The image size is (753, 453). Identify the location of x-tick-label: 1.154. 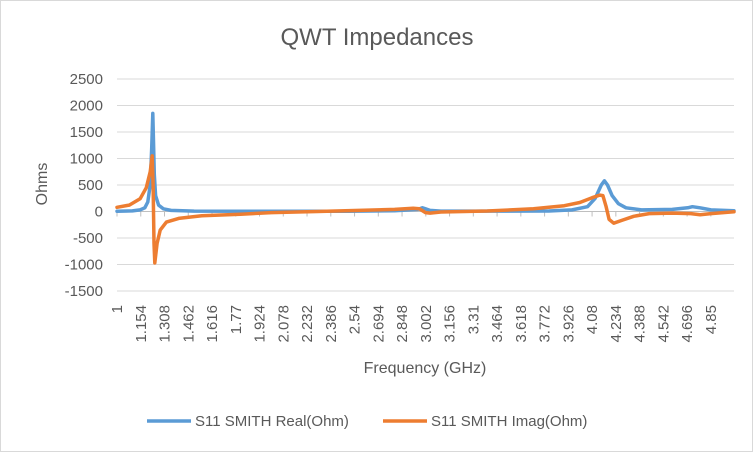
(141, 324).